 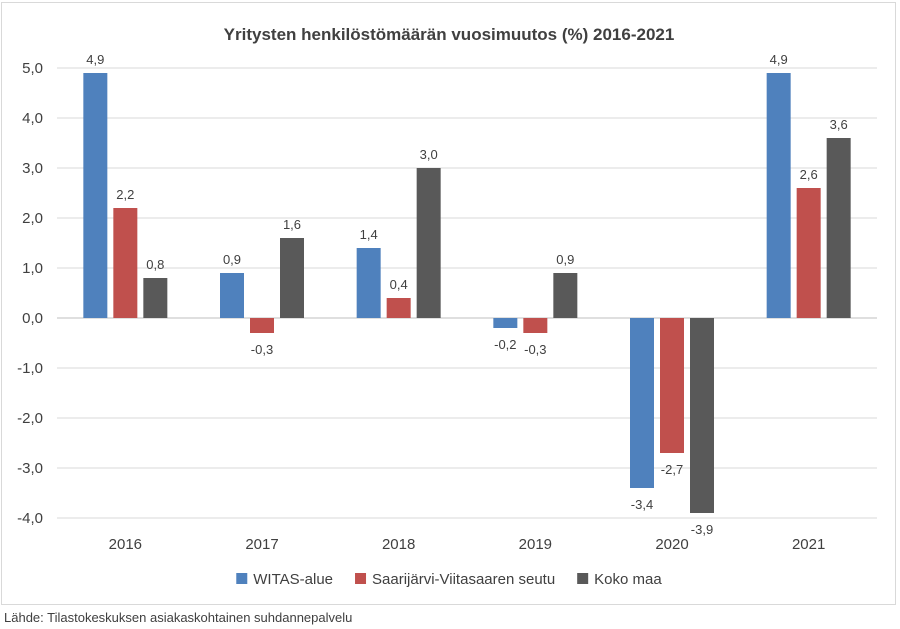 What do you see at coordinates (125, 194) in the screenshot?
I see `data-label: 2,2` at bounding box center [125, 194].